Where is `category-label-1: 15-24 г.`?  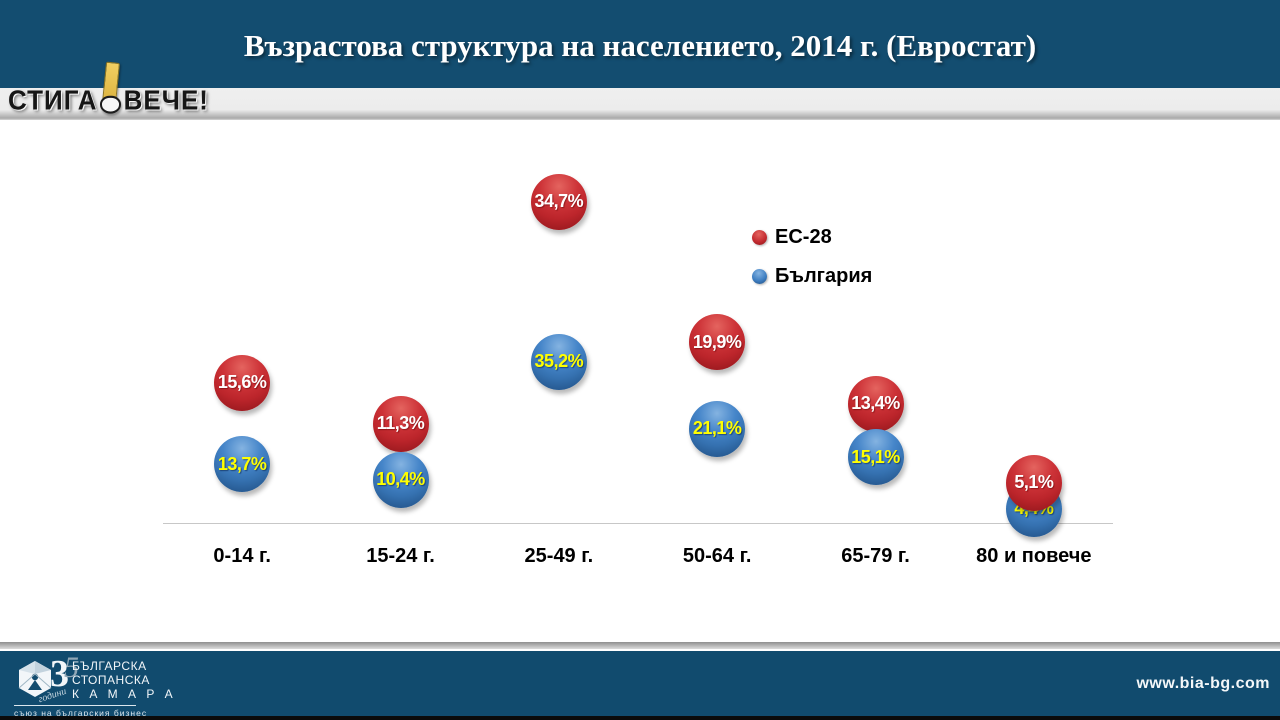
category-label-1: 15-24 г. is located at coordinates (400, 556).